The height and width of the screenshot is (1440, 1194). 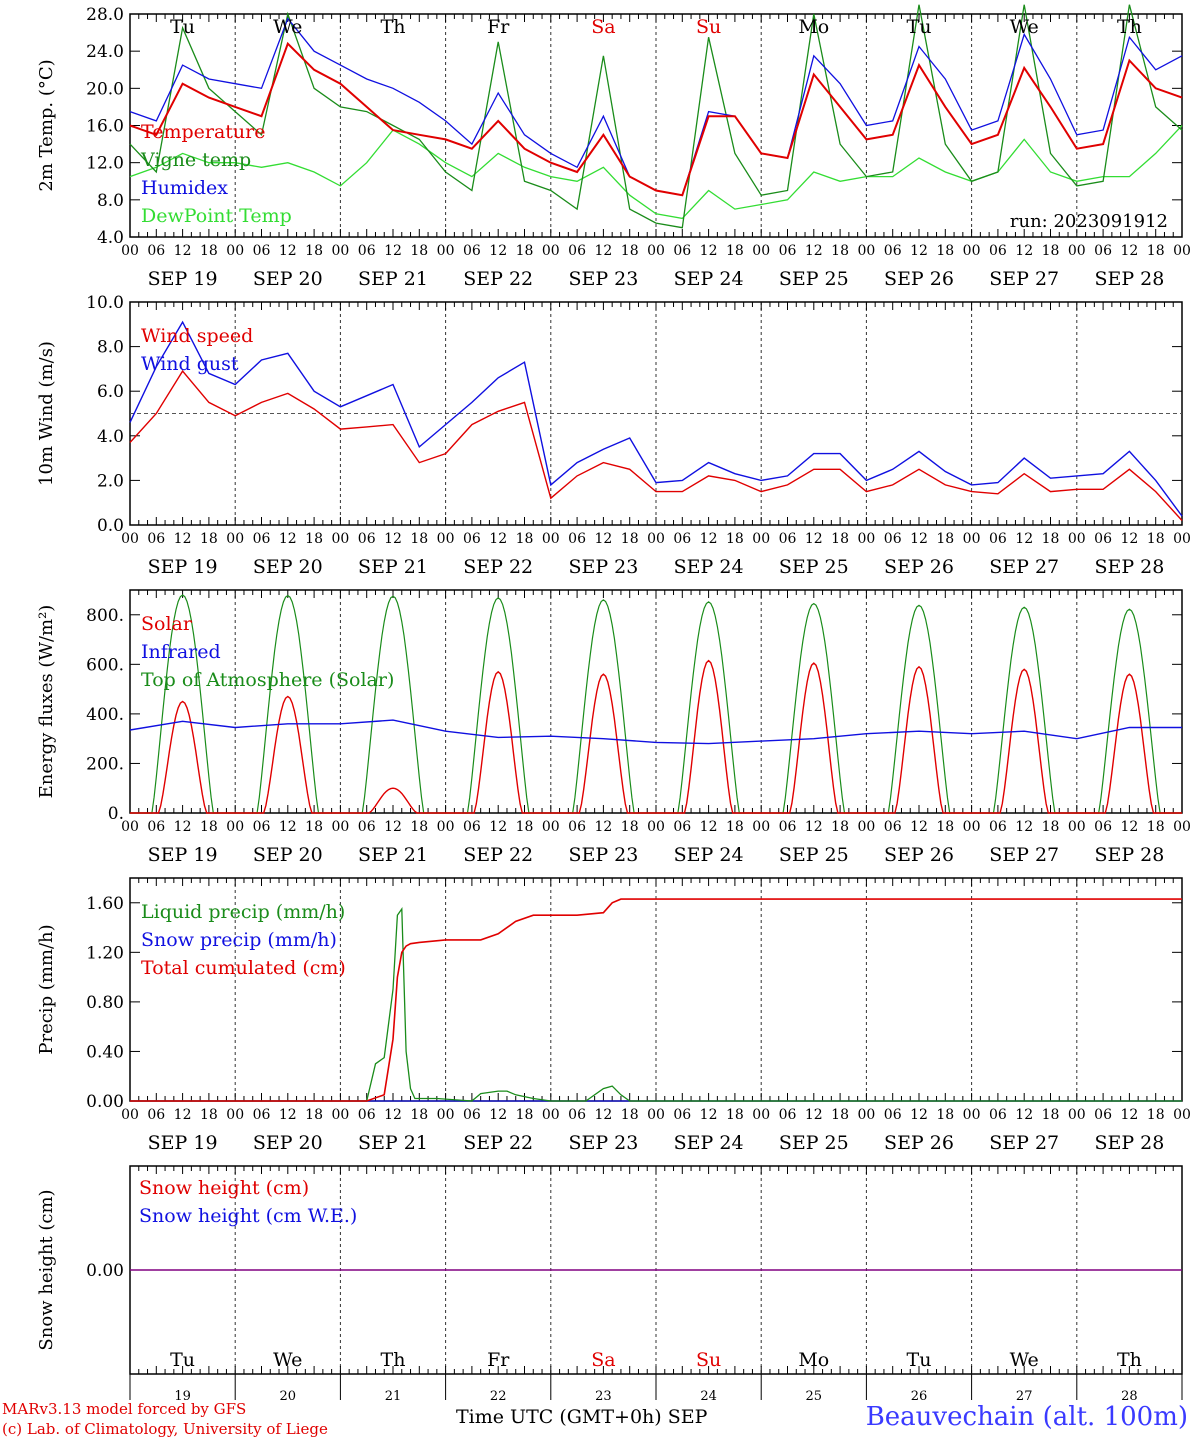 I want to click on y-tick-label: 0.00, so click(x=105, y=1102).